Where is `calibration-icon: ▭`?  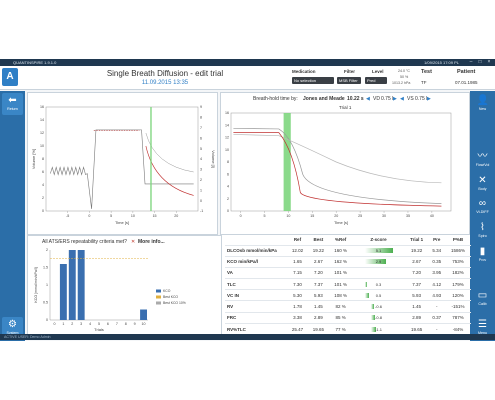
calibration-icon: ▭ is located at coordinates (482, 295).